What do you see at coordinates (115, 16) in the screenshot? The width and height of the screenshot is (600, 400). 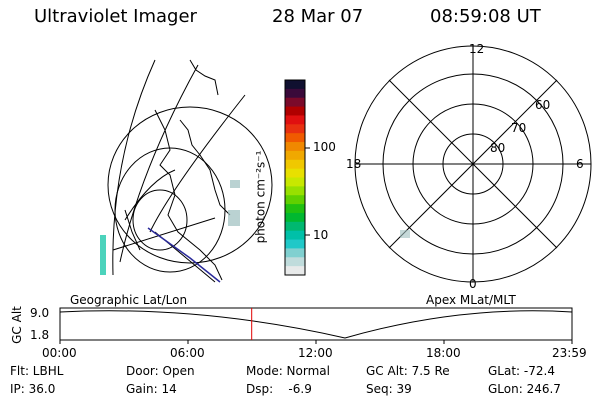 I see `instrument-title: Ultraviolet Imager` at bounding box center [115, 16].